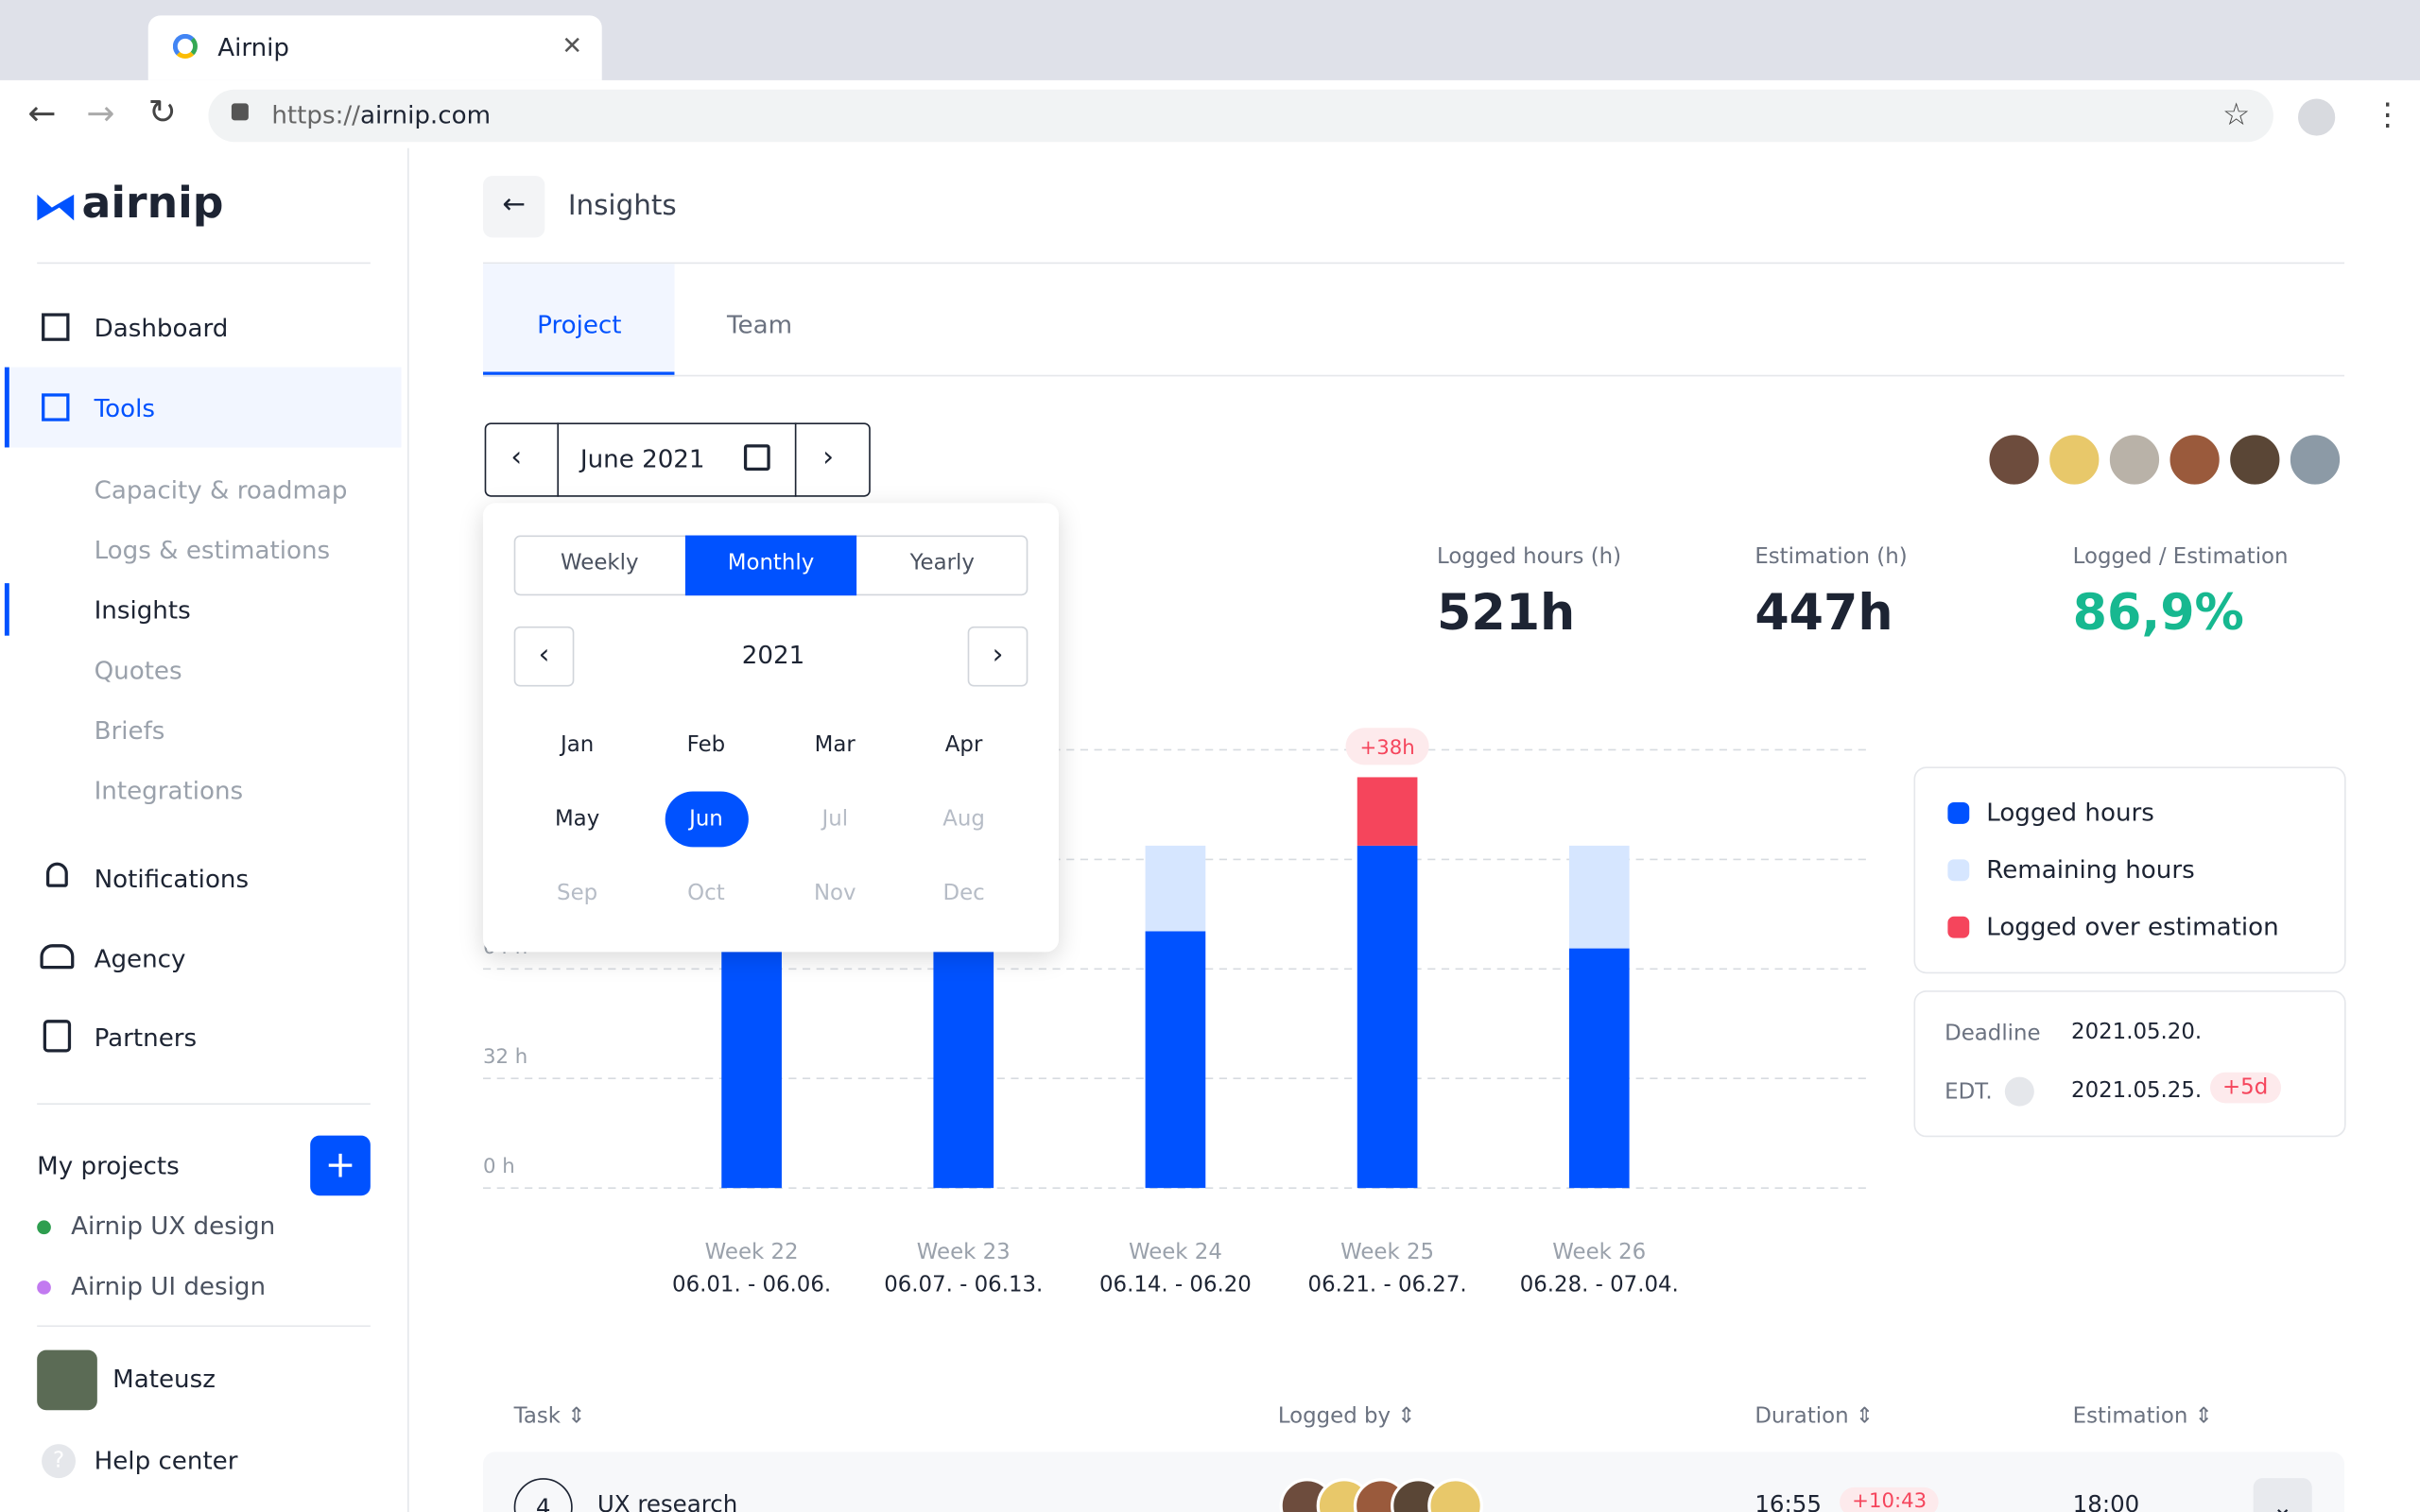  I want to click on user-name: Mateusz, so click(164, 1379).